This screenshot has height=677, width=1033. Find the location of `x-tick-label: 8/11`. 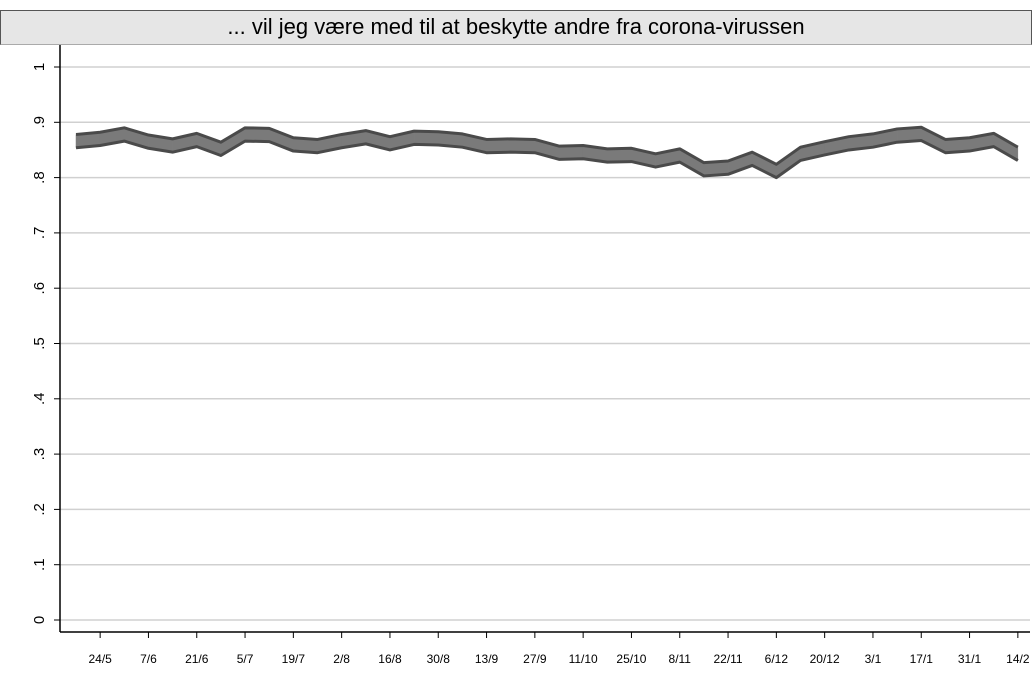

x-tick-label: 8/11 is located at coordinates (680, 659).